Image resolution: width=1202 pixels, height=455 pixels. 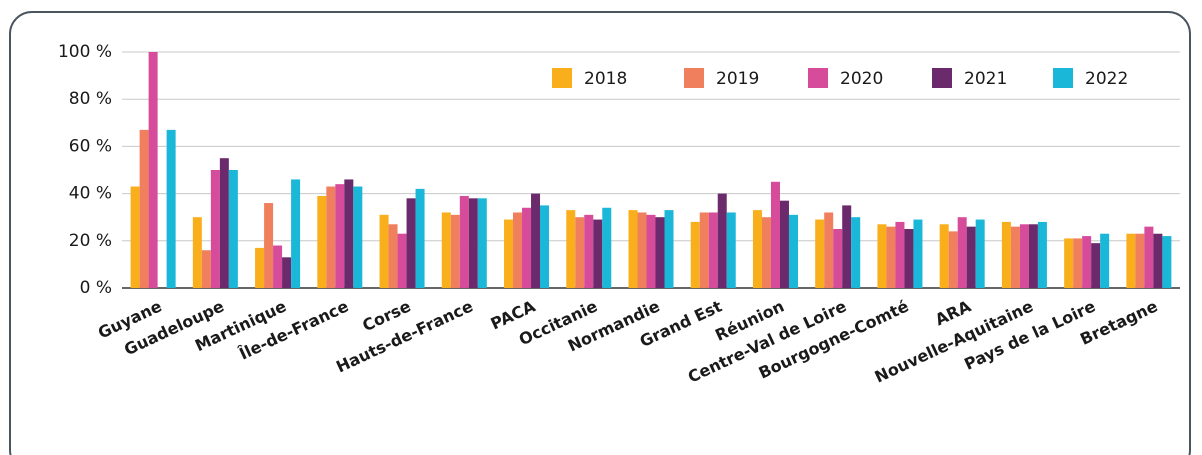 What do you see at coordinates (90, 241) in the screenshot?
I see `y-tick-label: 20 %` at bounding box center [90, 241].